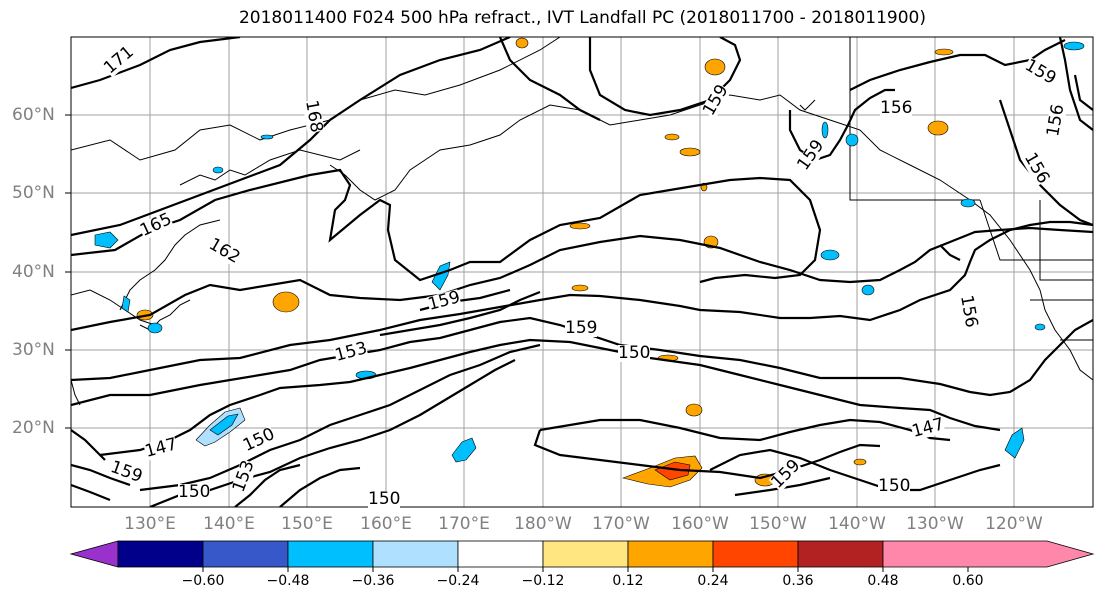 The width and height of the screenshot is (1105, 601). Describe the element at coordinates (700, 524) in the screenshot. I see `lon-label: 160°W` at that location.